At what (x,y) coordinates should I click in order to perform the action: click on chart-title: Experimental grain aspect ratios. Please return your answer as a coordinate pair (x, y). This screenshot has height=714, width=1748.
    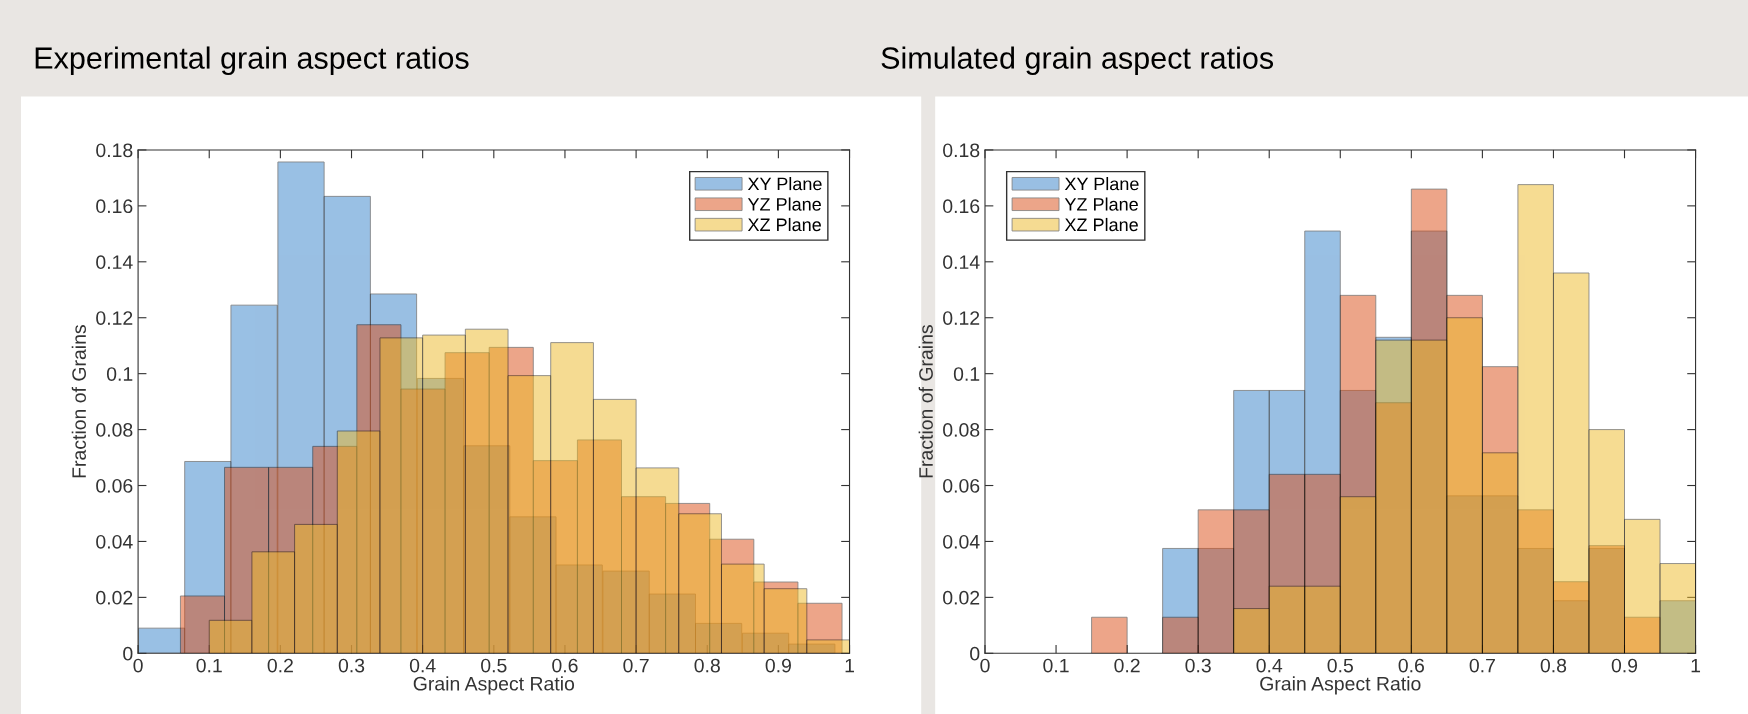
    Looking at the image, I should click on (252, 60).